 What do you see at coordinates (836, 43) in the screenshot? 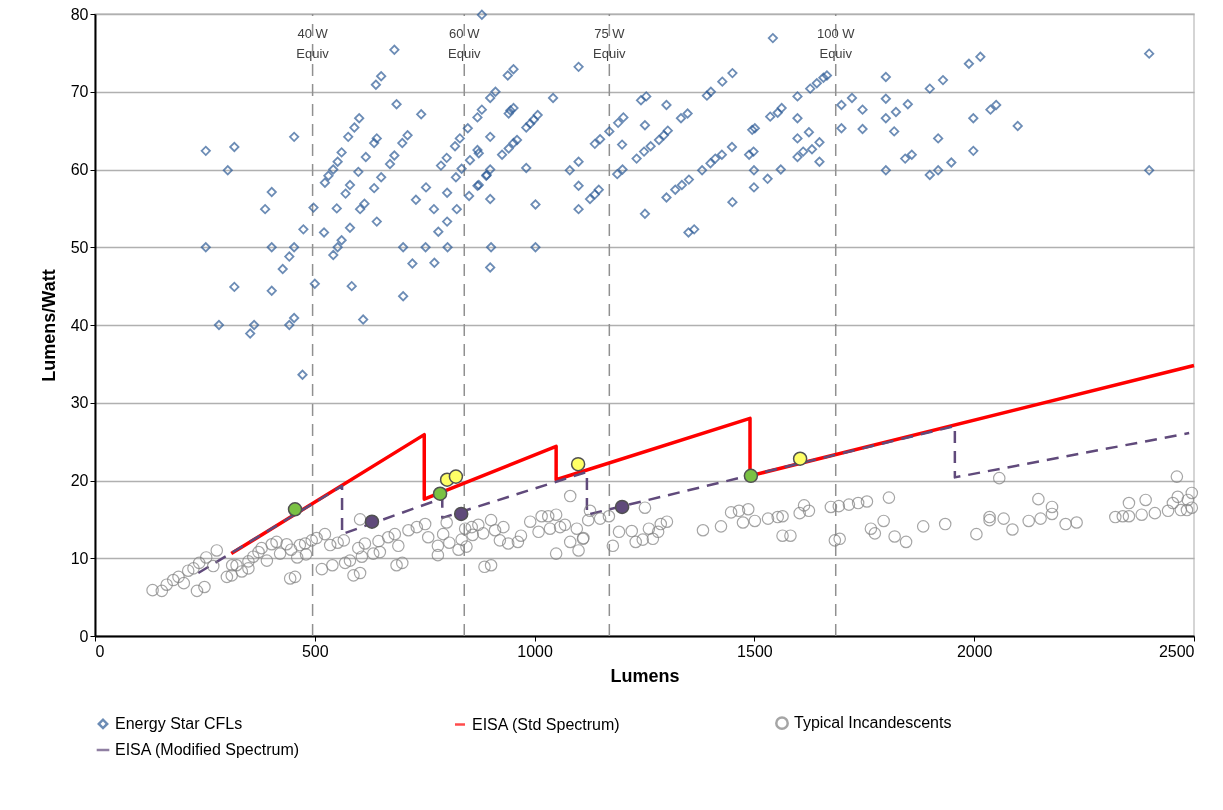
I see `ref-line-label: 100 W Equiv` at bounding box center [836, 43].